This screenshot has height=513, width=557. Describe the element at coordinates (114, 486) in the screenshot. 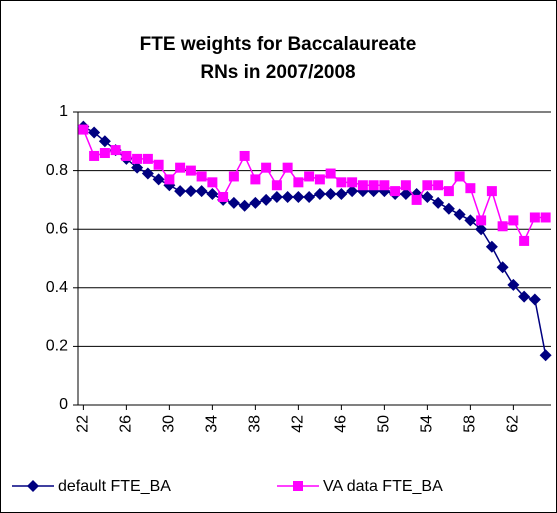

I see `legend-label: default FTE_BA` at that location.